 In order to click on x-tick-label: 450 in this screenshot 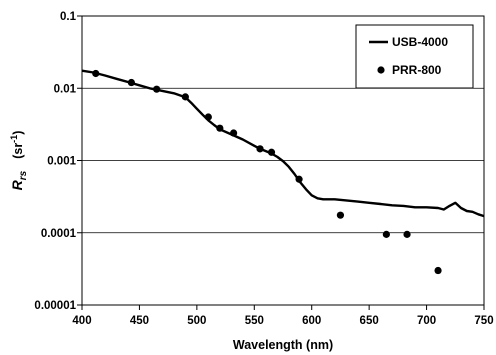, I will do `click(139, 321)`.